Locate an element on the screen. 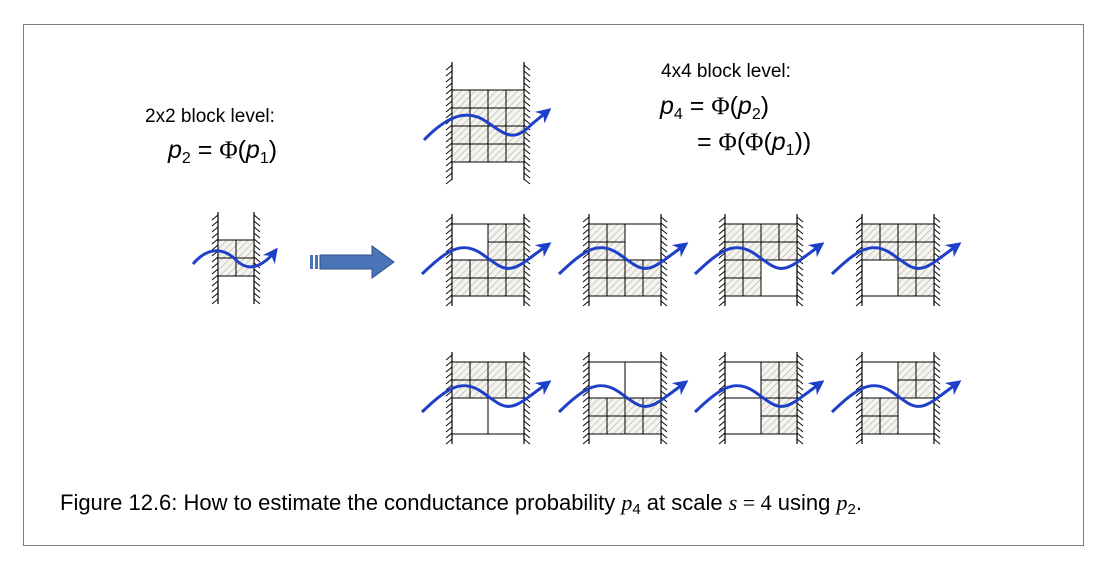  caption-p4: p is located at coordinates (627, 502).